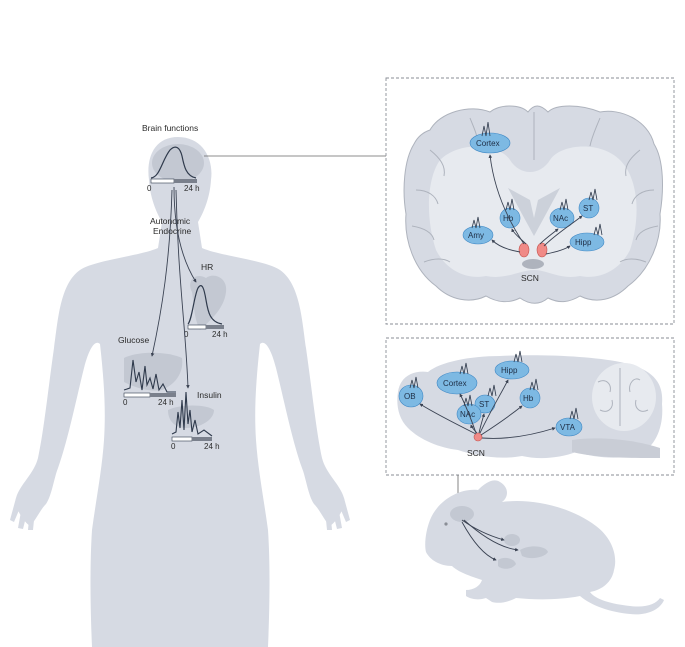 The height and width of the screenshot is (647, 685). I want to click on mouse-panel, so click(544, 547).